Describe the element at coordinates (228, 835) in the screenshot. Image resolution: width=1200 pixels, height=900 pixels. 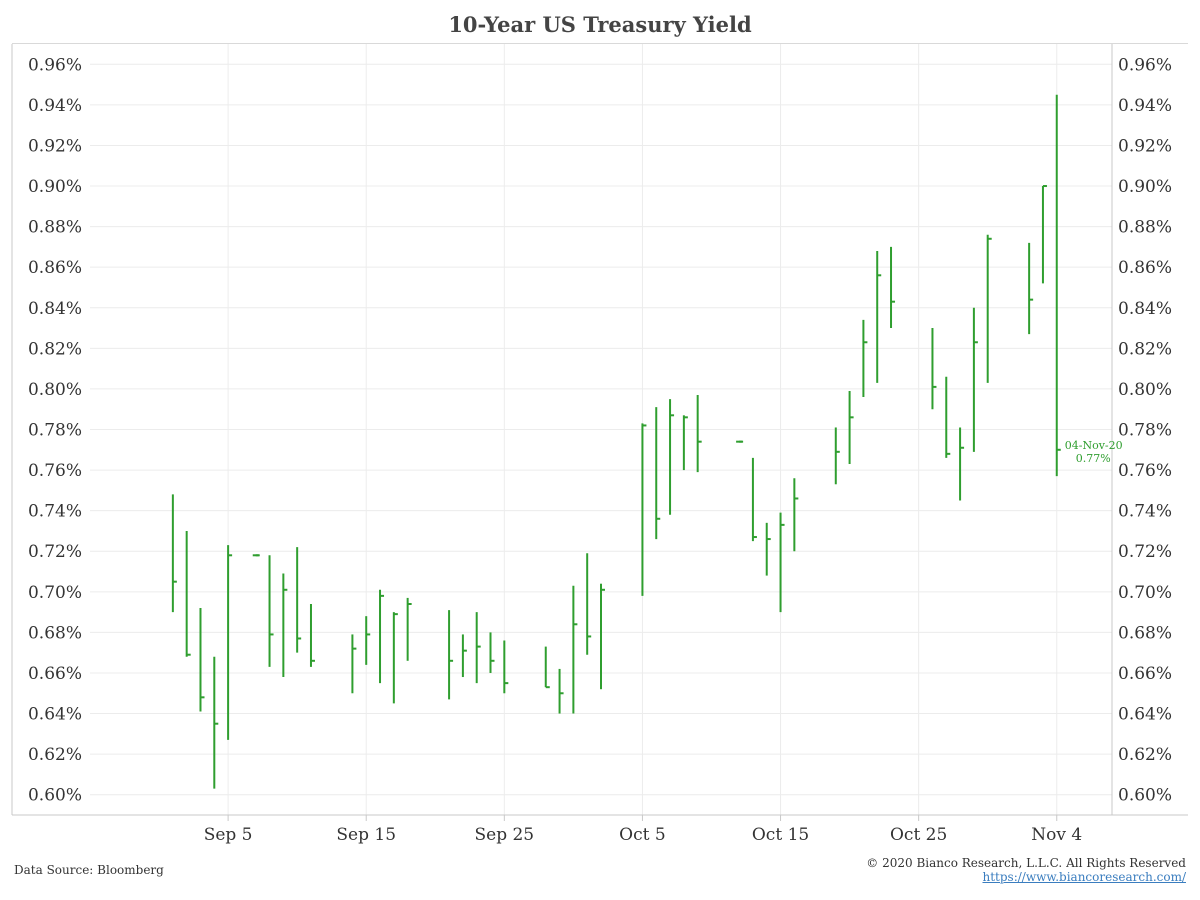
I see `x-tick-label: Sep 5` at that location.